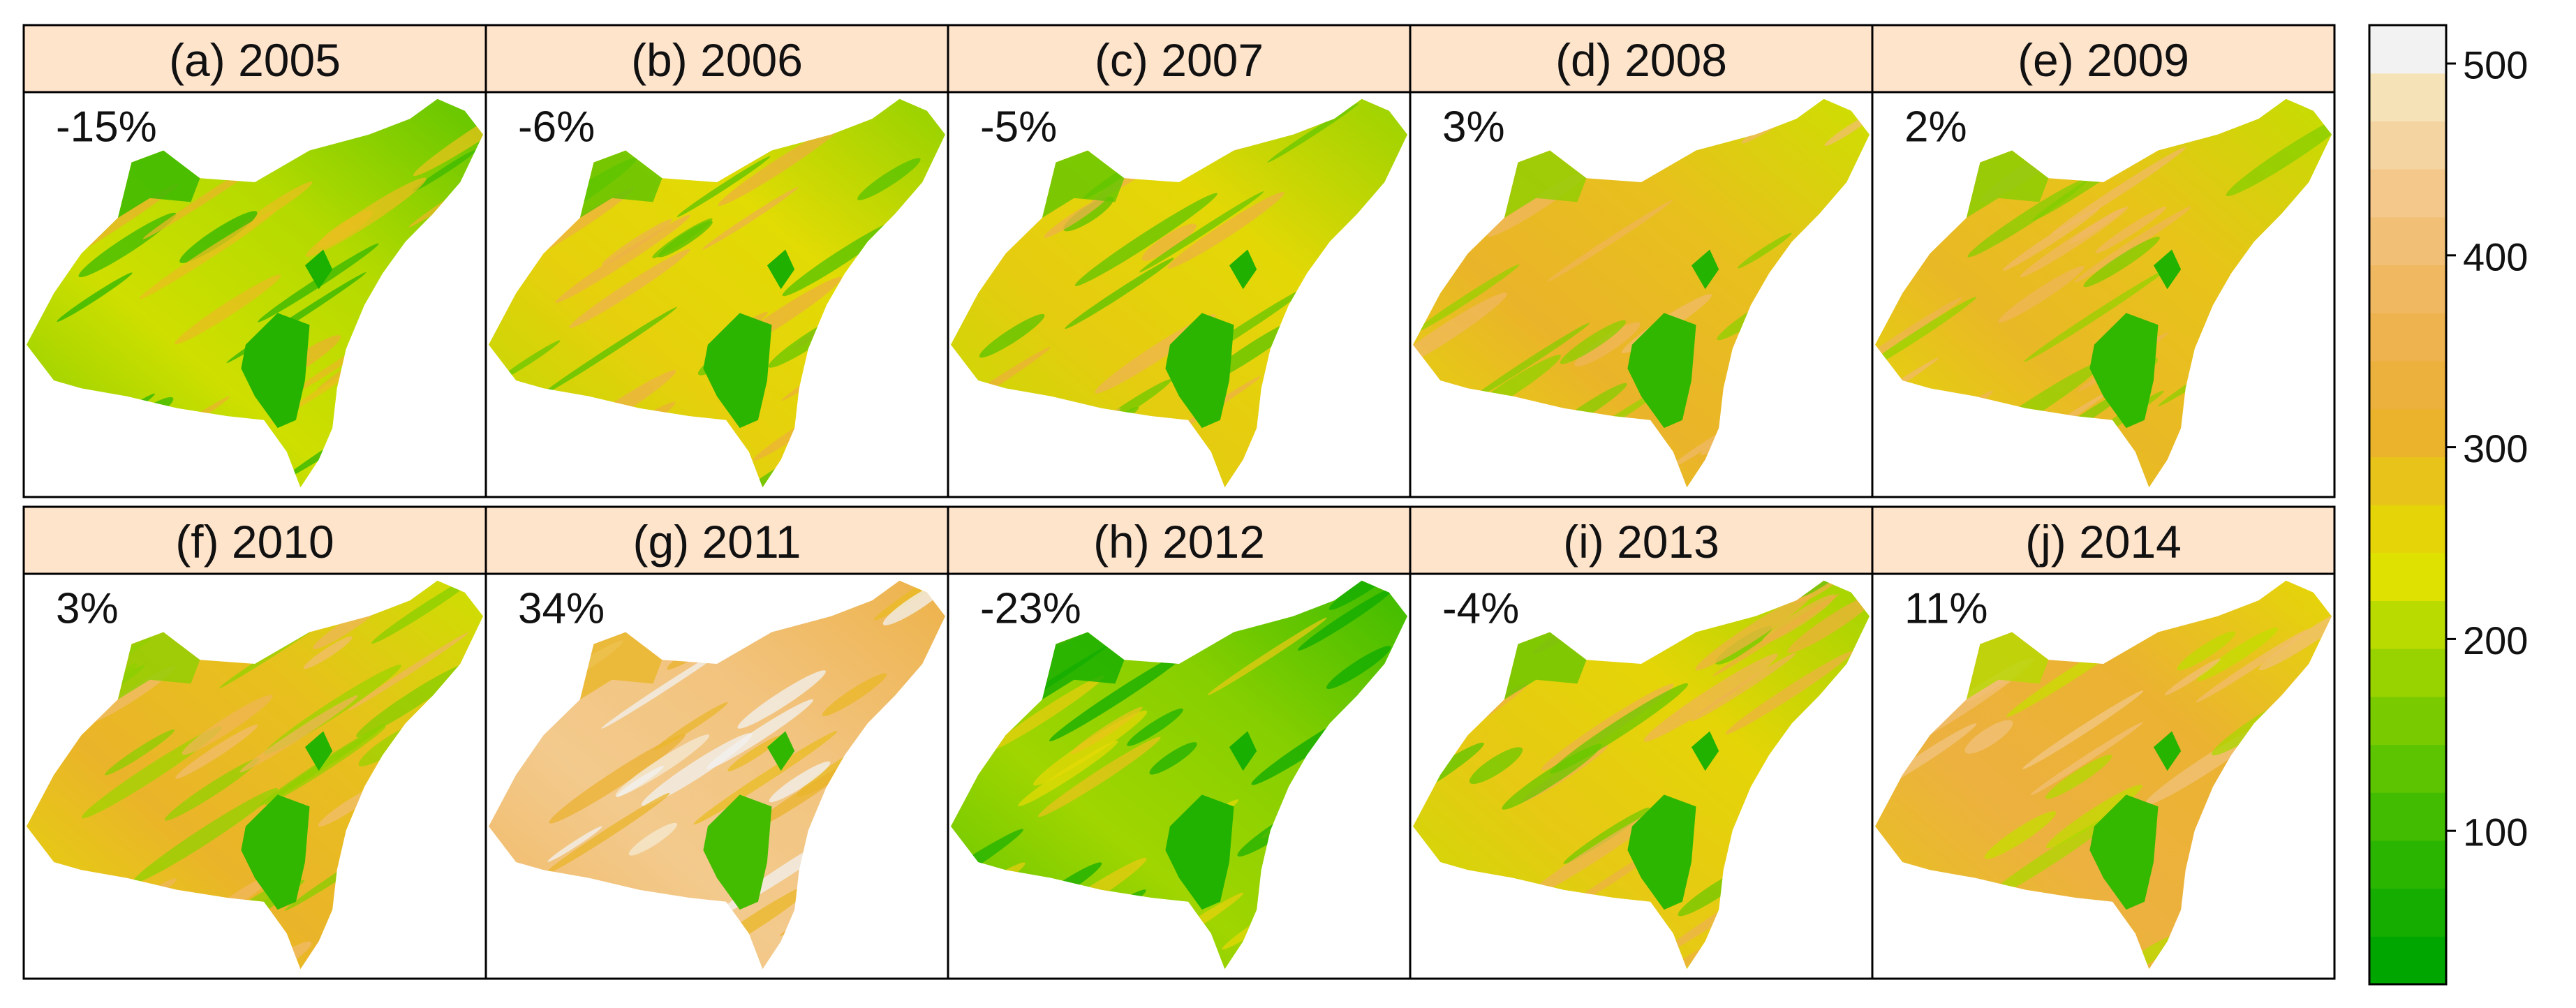  I want to click on colorbar: 100 200 300 400 500, so click(2448, 505).